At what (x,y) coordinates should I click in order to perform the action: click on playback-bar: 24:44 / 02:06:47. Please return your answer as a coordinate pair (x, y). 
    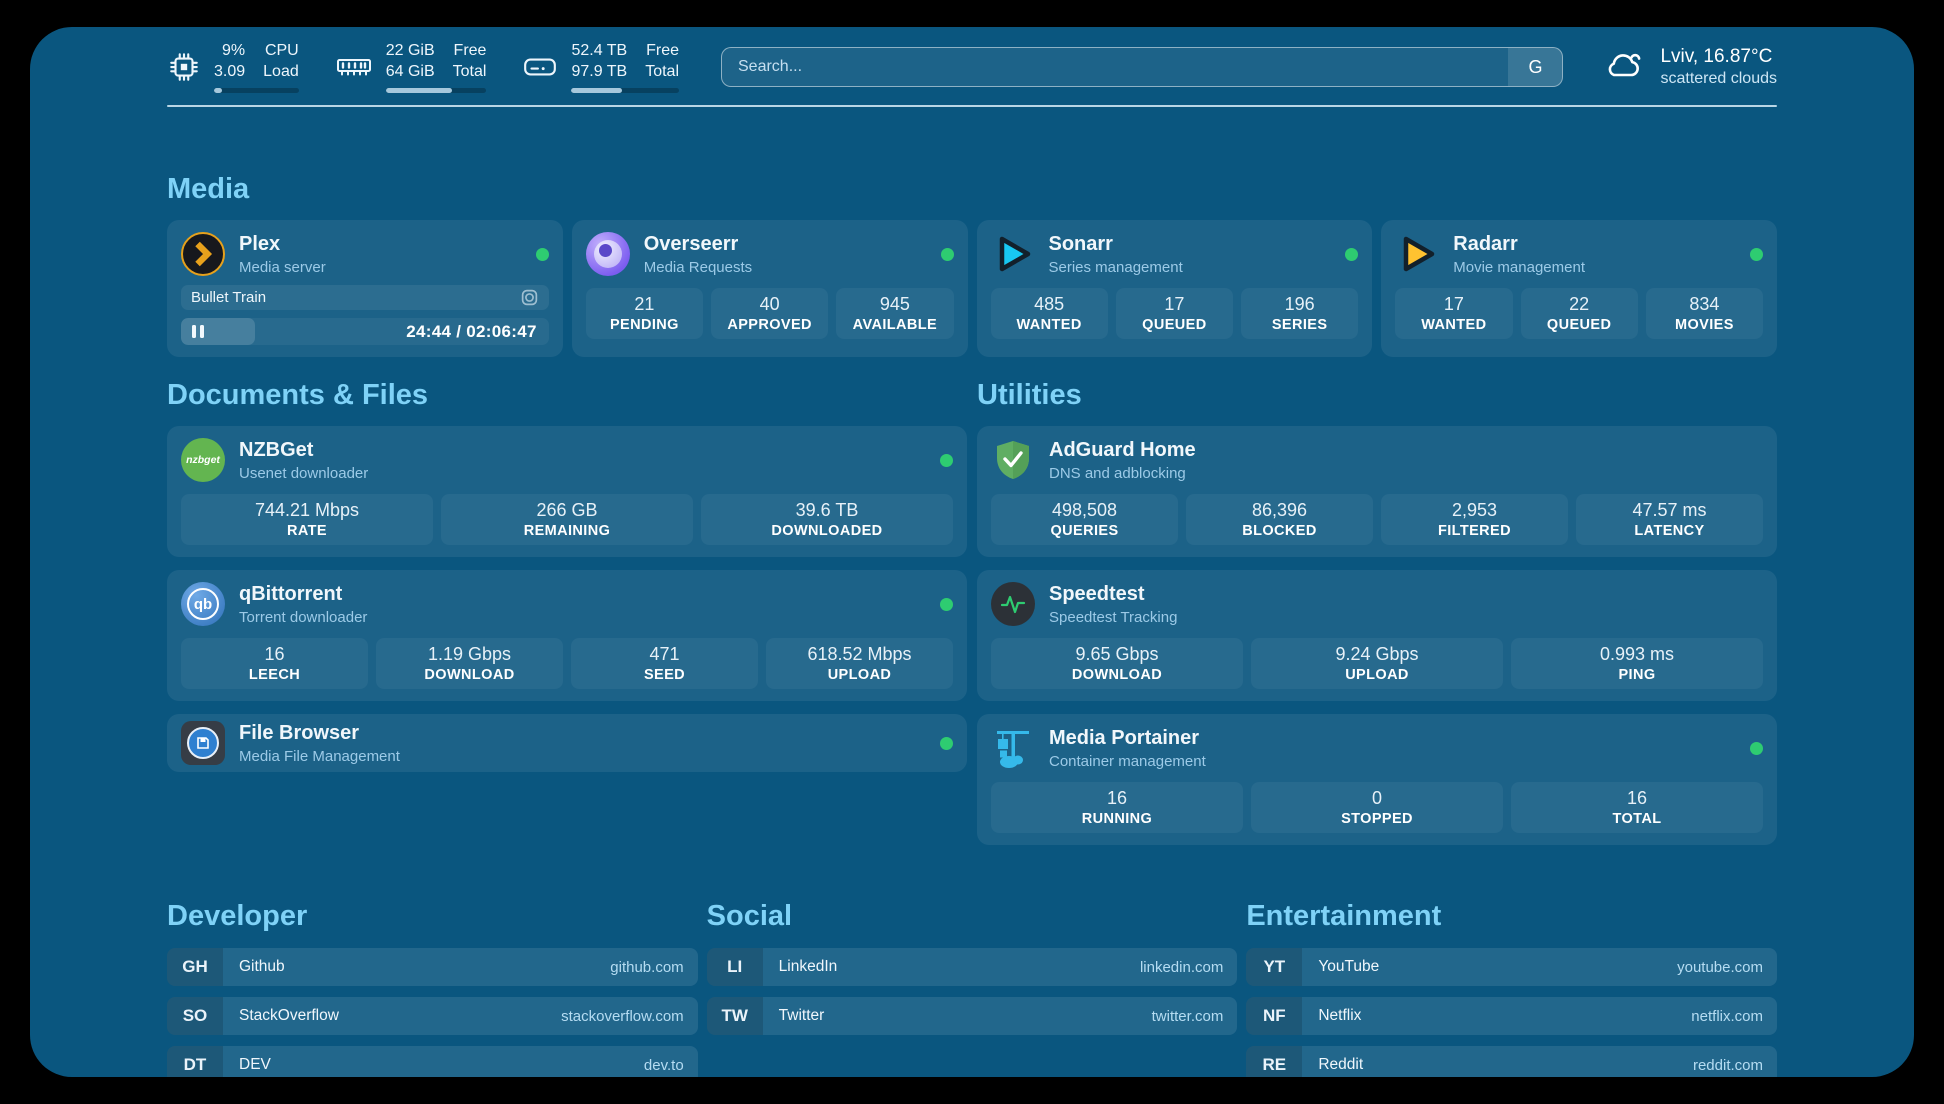
    Looking at the image, I should click on (365, 331).